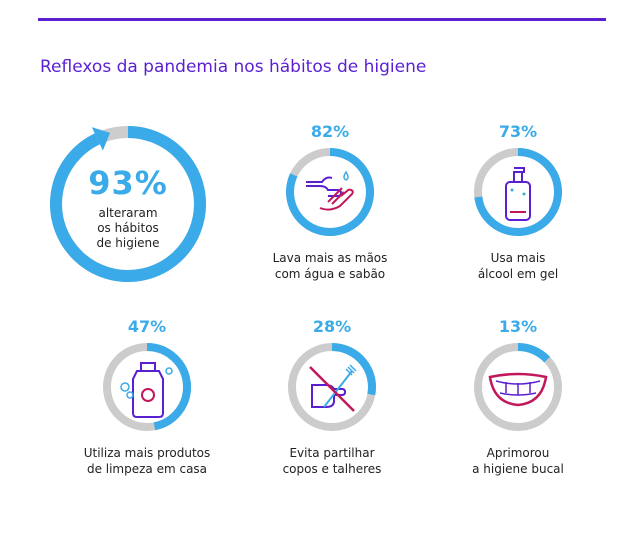  What do you see at coordinates (330, 274) in the screenshot?
I see `stat-label-line: com água e sabão` at bounding box center [330, 274].